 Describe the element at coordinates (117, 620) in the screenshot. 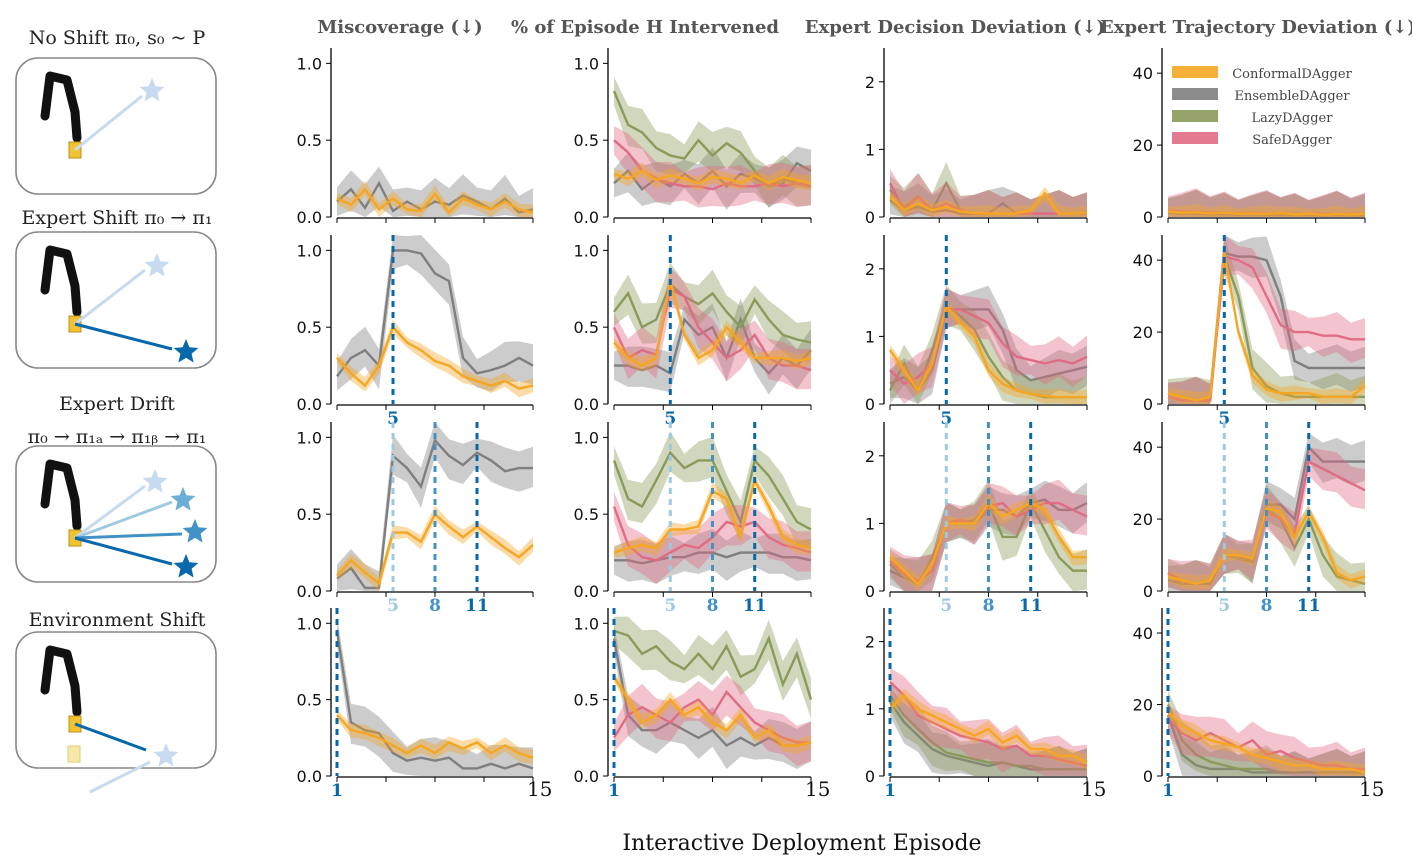

I see `row-4-title-line-1: Environment Shift` at that location.